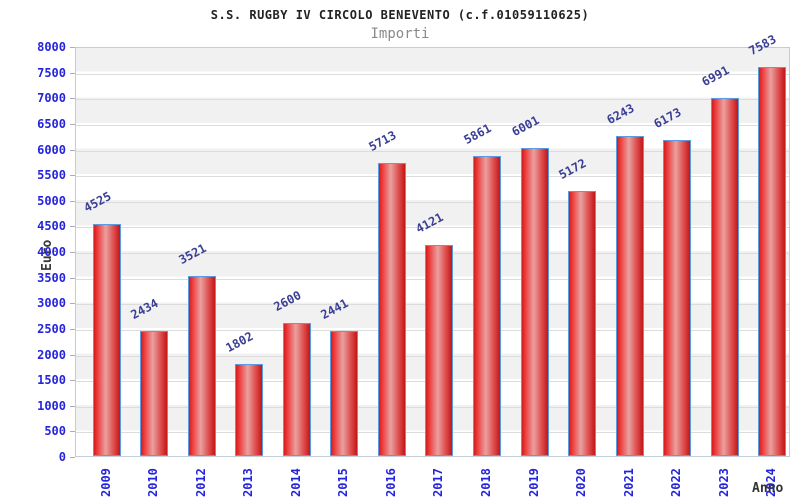 The image size is (800, 500). I want to click on bar-2014, so click(296, 389).